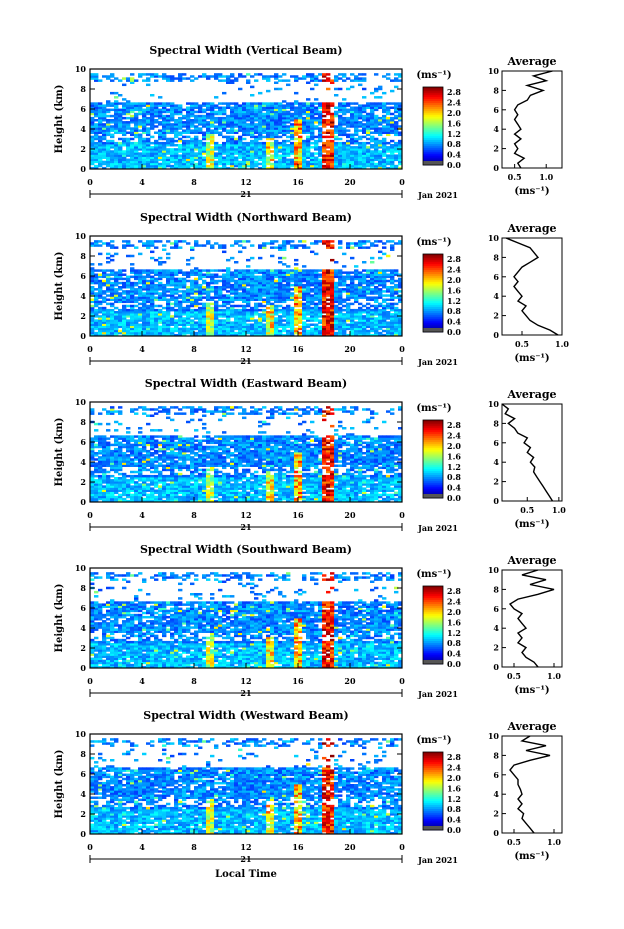 The width and height of the screenshot is (624, 929). I want to click on average-x-axis-label: (ms⁻¹), so click(531, 358).